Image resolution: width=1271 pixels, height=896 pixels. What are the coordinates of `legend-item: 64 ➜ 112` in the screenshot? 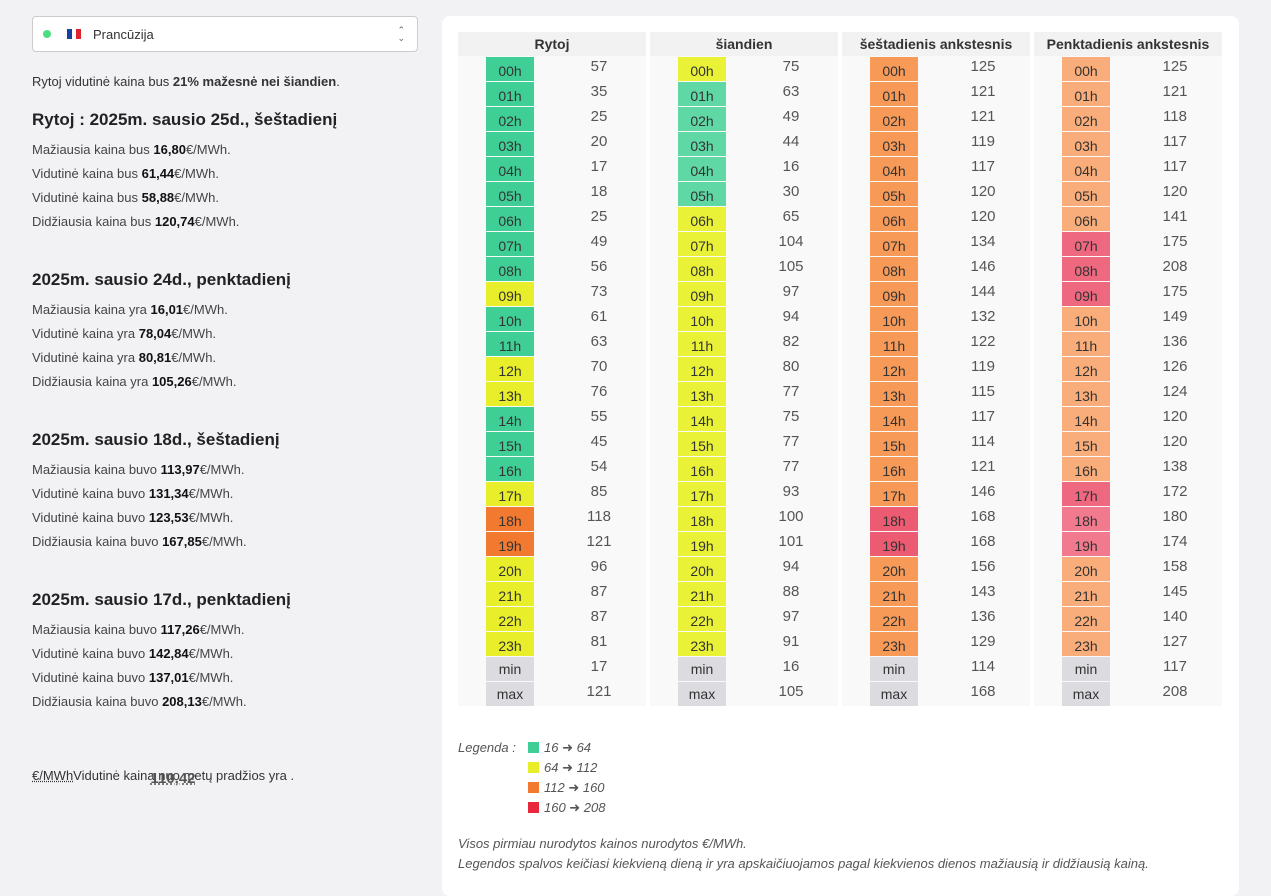 It's located at (562, 768).